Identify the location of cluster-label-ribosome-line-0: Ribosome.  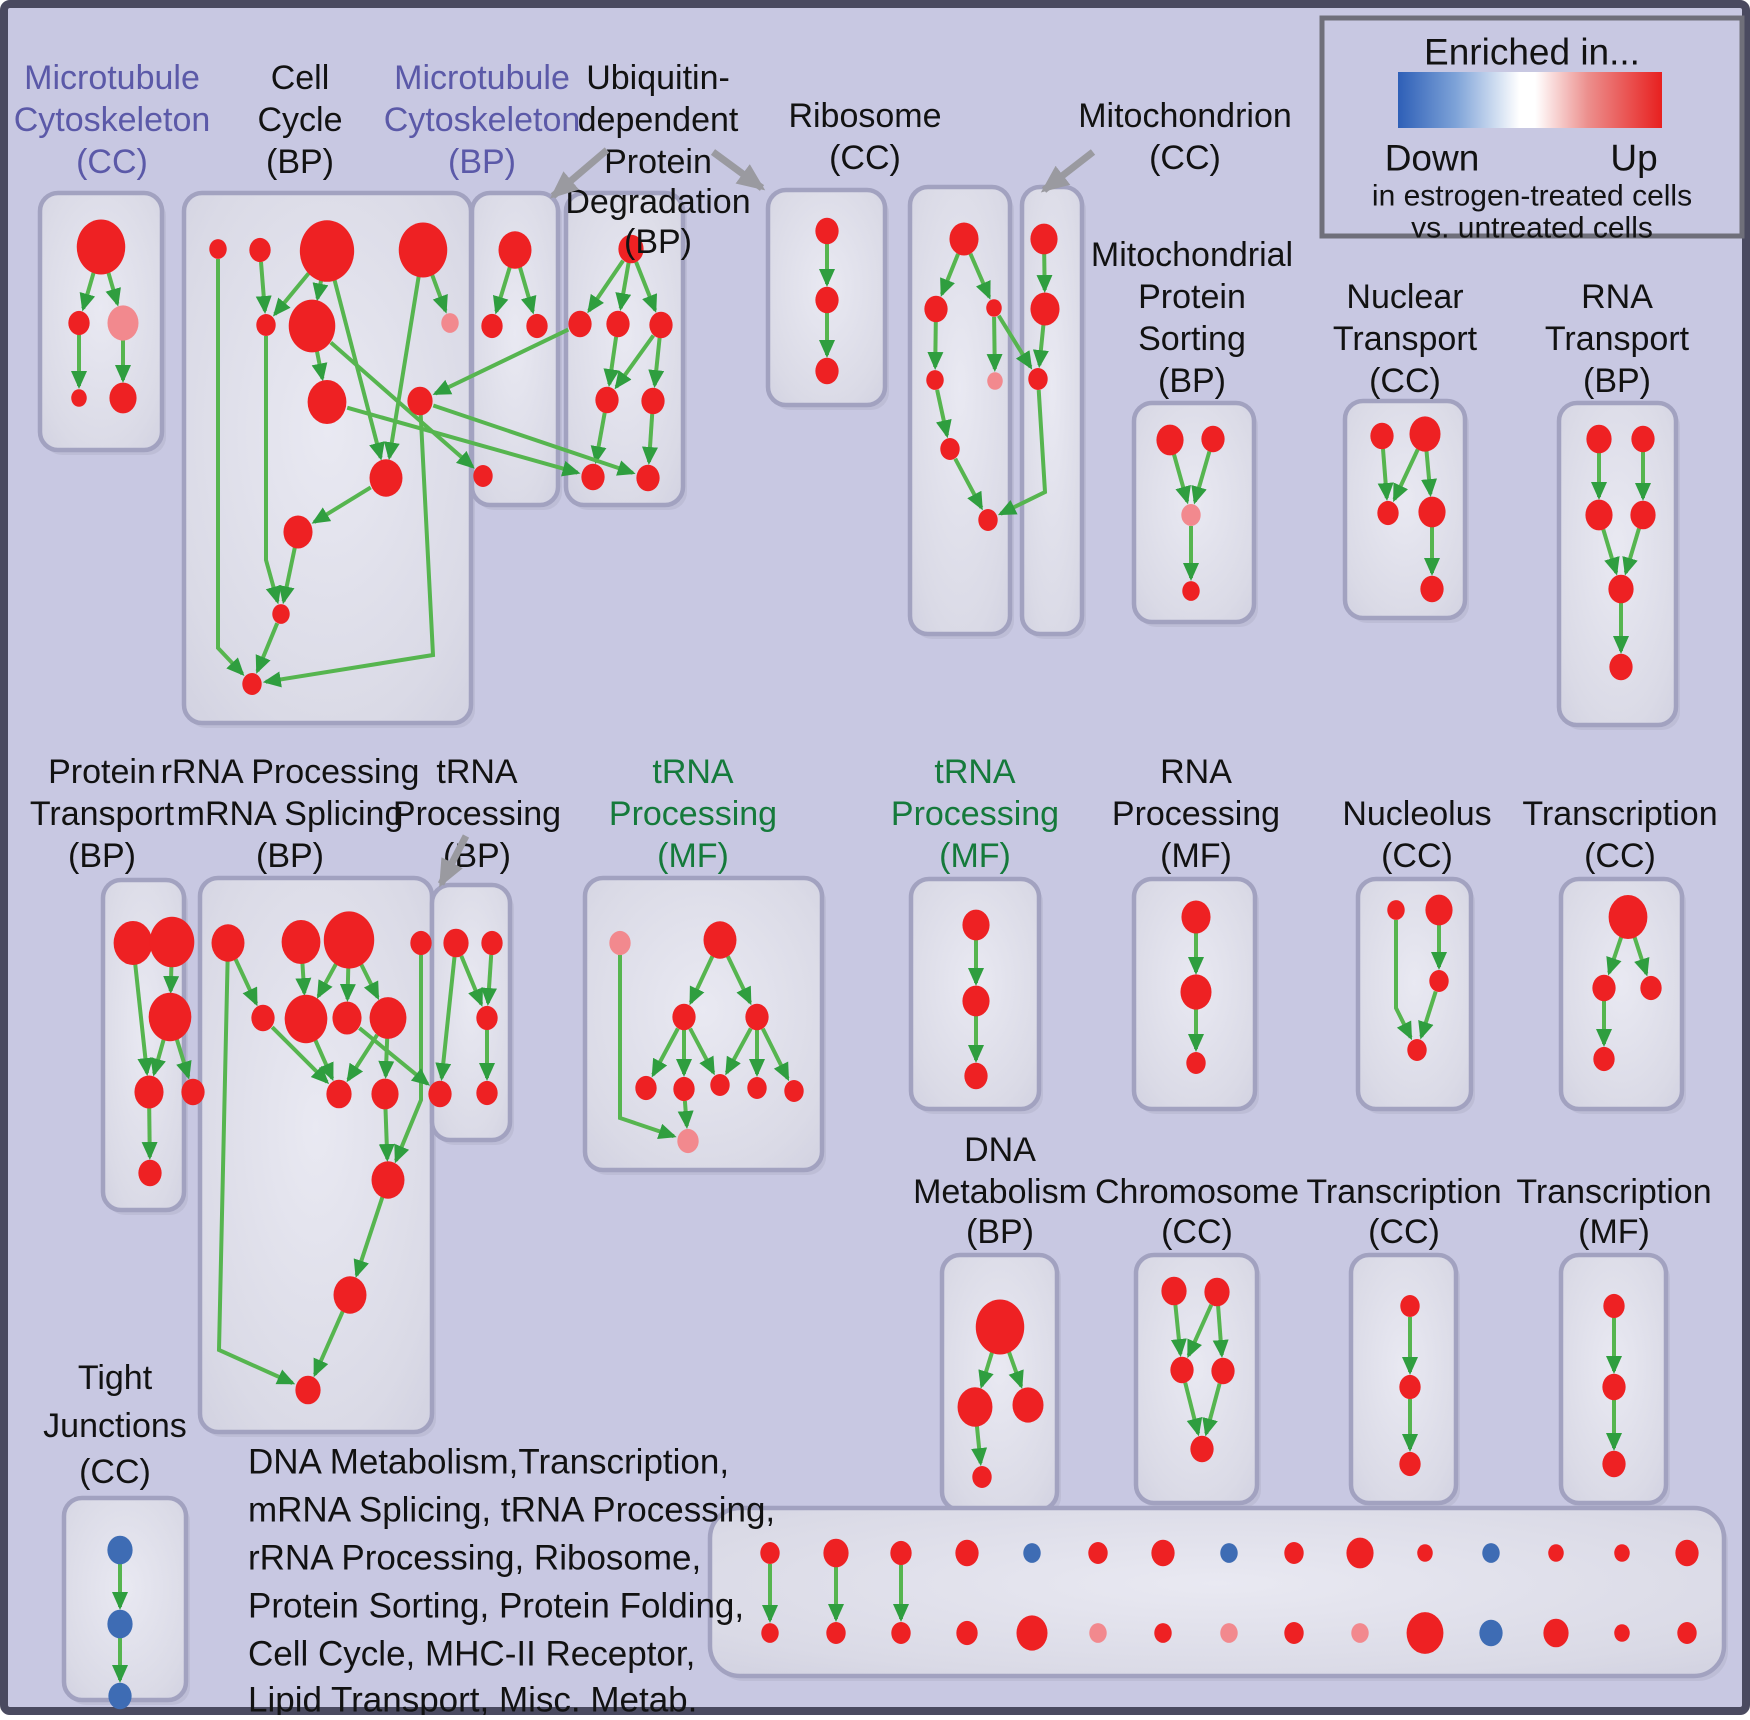
(864, 116).